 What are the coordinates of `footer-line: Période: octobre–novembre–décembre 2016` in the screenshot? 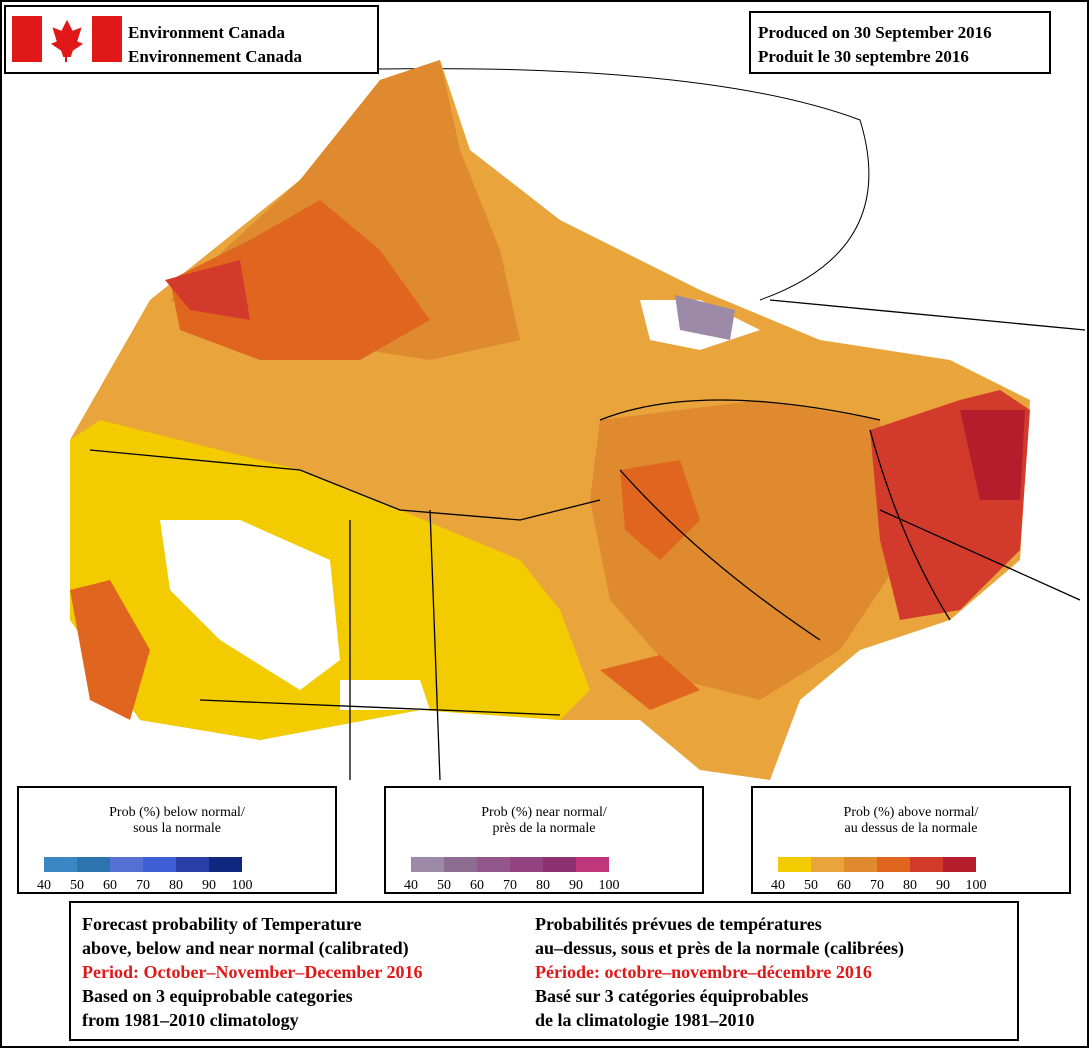 It's located at (703, 972).